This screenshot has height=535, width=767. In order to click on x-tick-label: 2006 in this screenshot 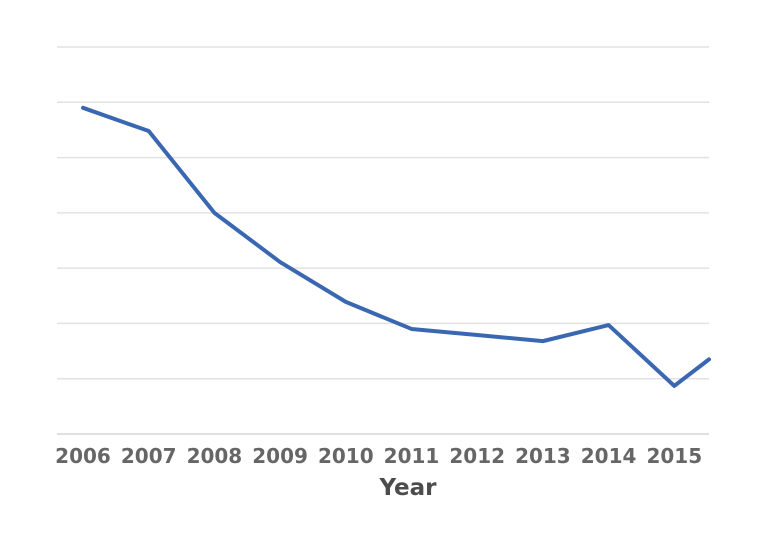, I will do `click(83, 456)`.